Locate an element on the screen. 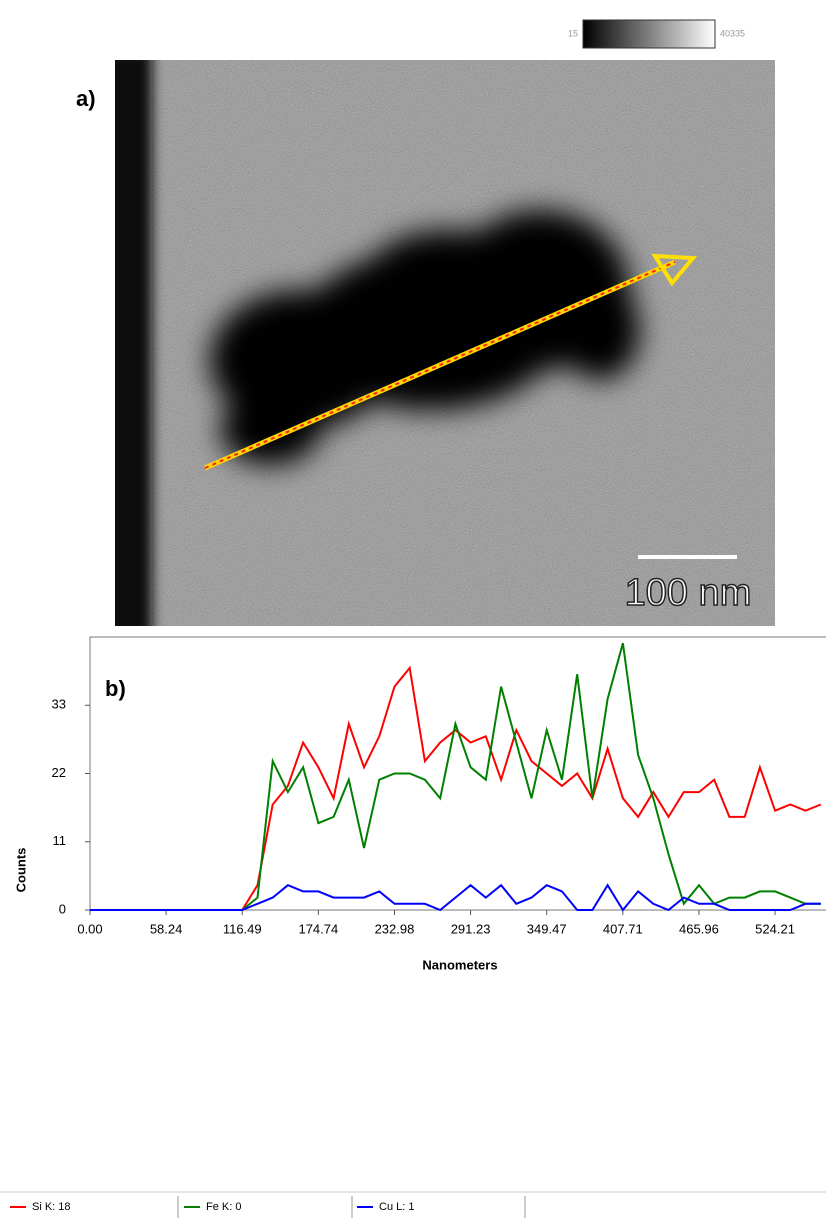  panel-label: b) is located at coordinates (115, 688).